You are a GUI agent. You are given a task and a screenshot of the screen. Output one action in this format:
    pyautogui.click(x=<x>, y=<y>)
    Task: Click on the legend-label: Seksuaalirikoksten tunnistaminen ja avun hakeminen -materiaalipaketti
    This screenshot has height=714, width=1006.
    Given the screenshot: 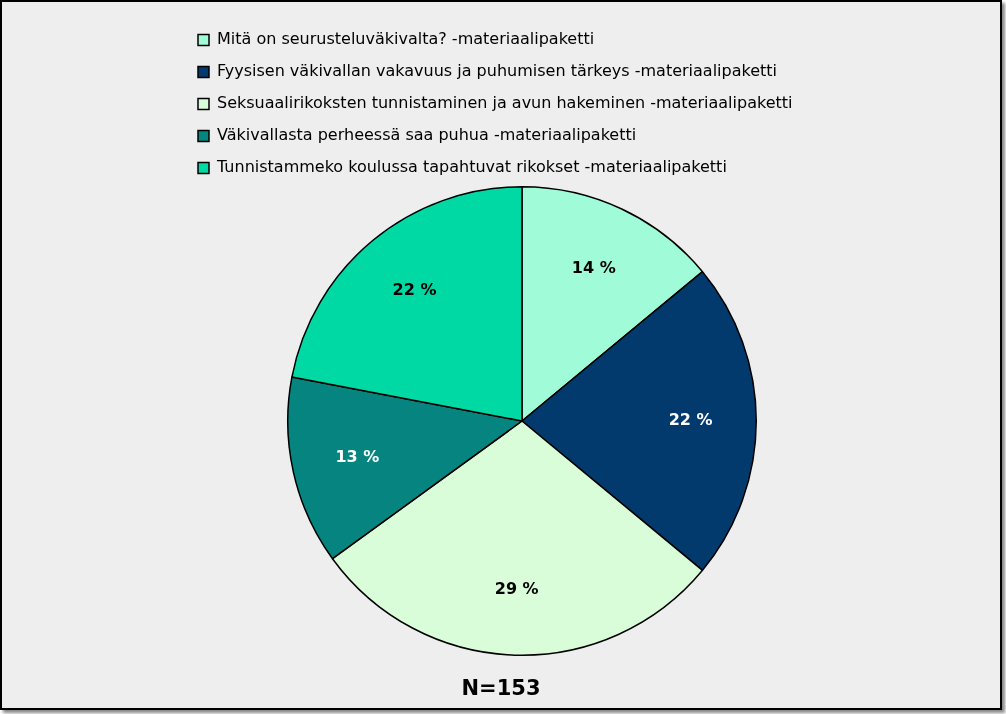 What is the action you would take?
    pyautogui.click(x=505, y=103)
    